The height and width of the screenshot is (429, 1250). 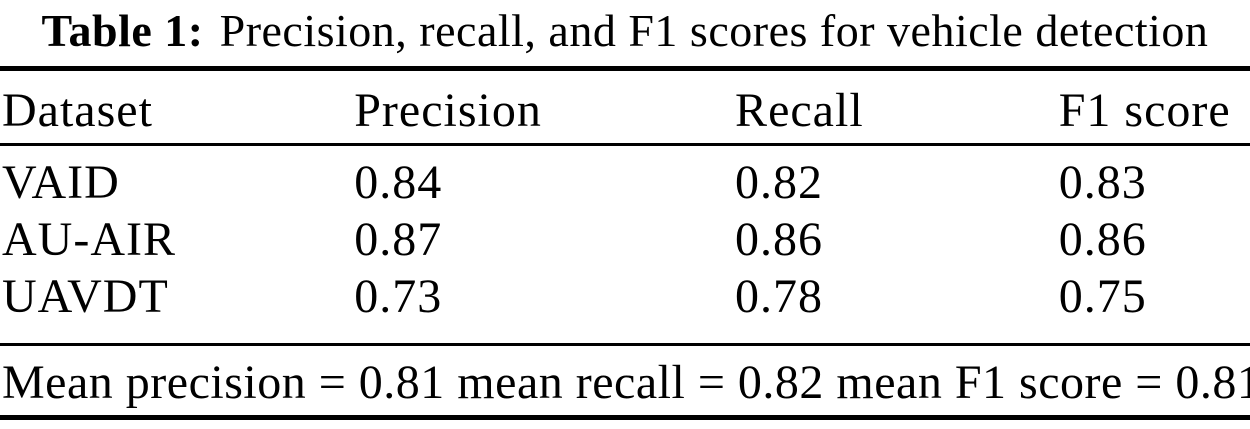 What do you see at coordinates (1102, 296) in the screenshot?
I see `cell-f1-score: 0.75` at bounding box center [1102, 296].